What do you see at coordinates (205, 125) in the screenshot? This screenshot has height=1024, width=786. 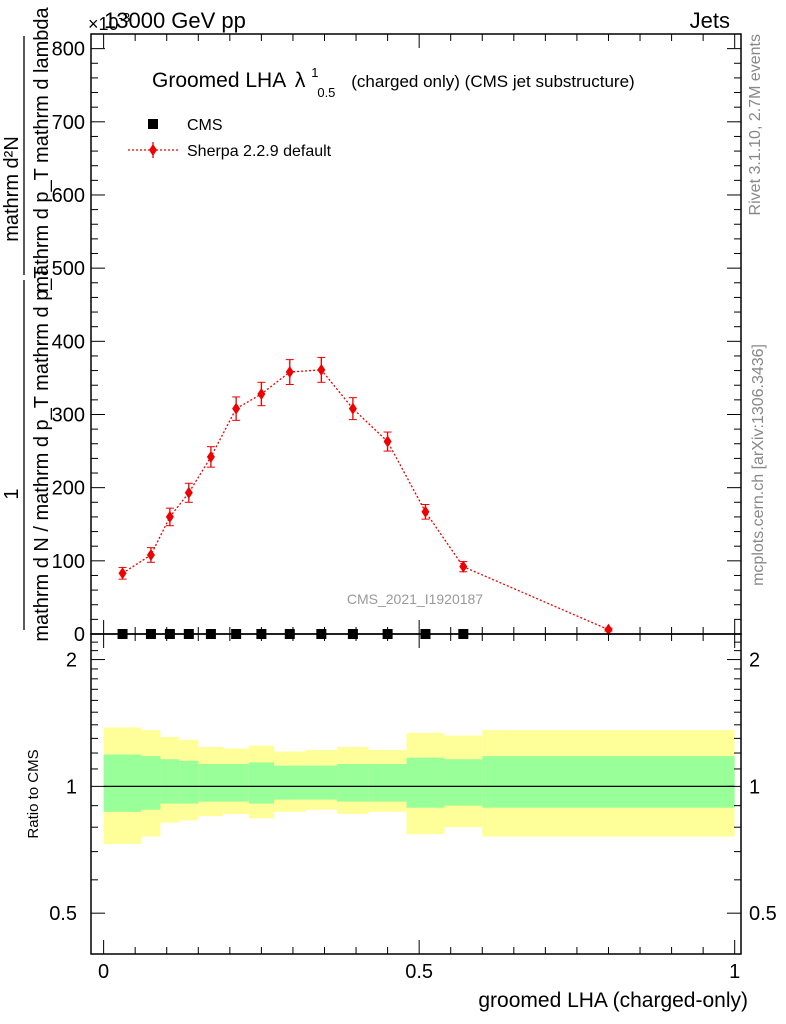 I see `legend-label-cms: CMS` at bounding box center [205, 125].